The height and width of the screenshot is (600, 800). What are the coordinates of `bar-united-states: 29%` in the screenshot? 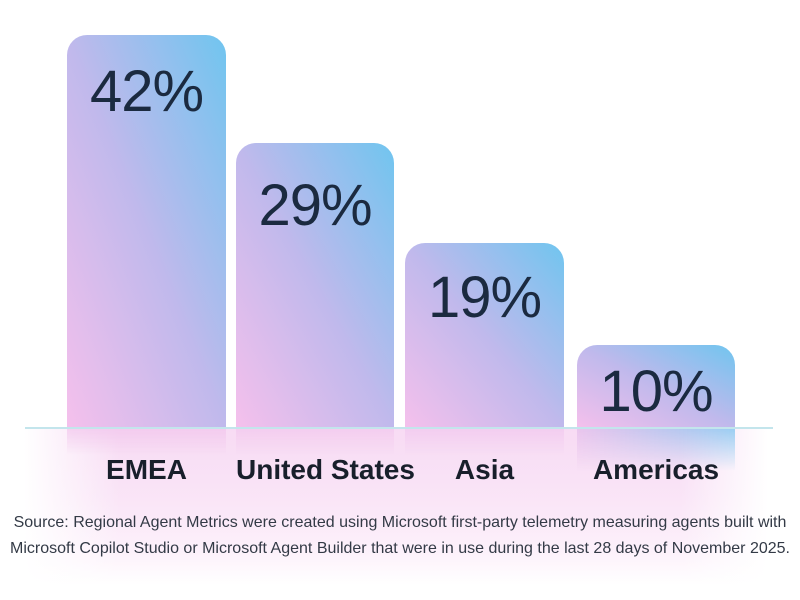 It's located at (315, 285).